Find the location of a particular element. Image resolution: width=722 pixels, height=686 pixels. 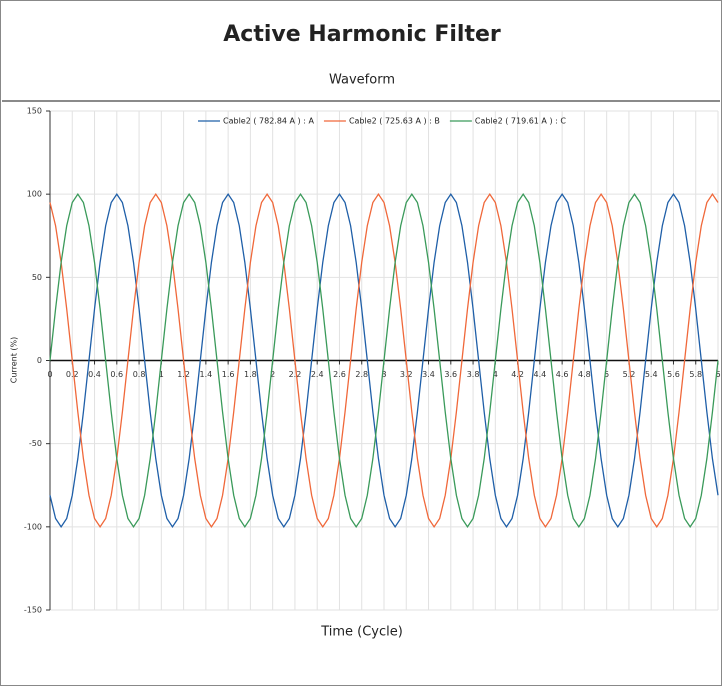

x-tick-label: 1 is located at coordinates (161, 374).